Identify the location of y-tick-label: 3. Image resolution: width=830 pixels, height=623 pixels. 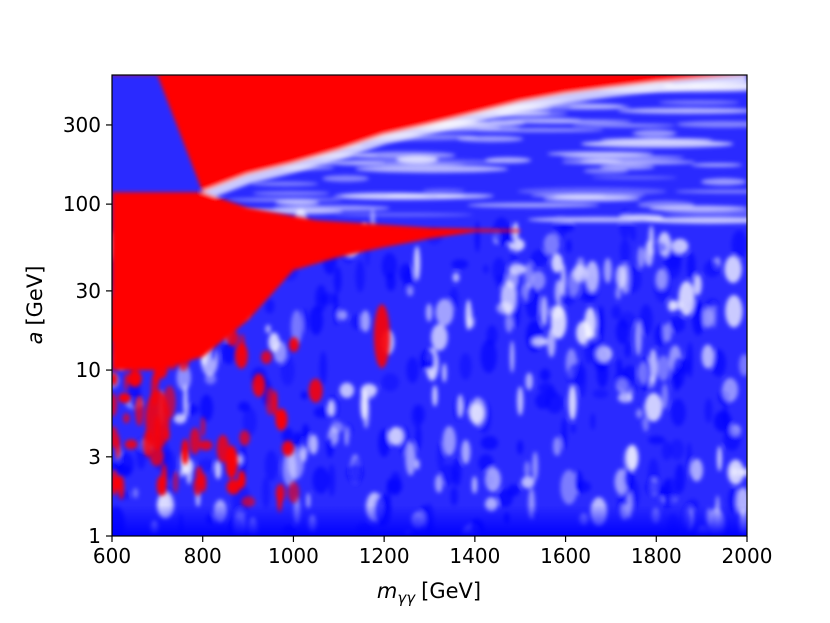
(94, 457).